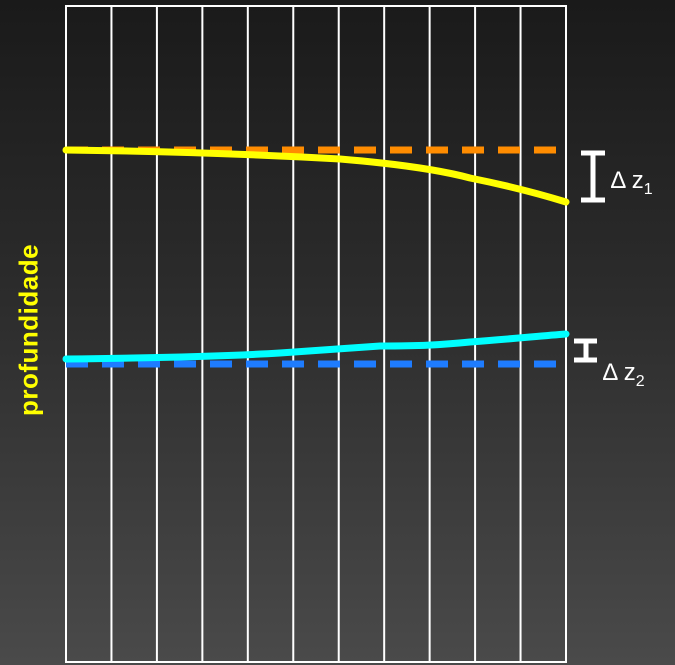 Image resolution: width=675 pixels, height=665 pixels. I want to click on subscript: 2, so click(640, 381).